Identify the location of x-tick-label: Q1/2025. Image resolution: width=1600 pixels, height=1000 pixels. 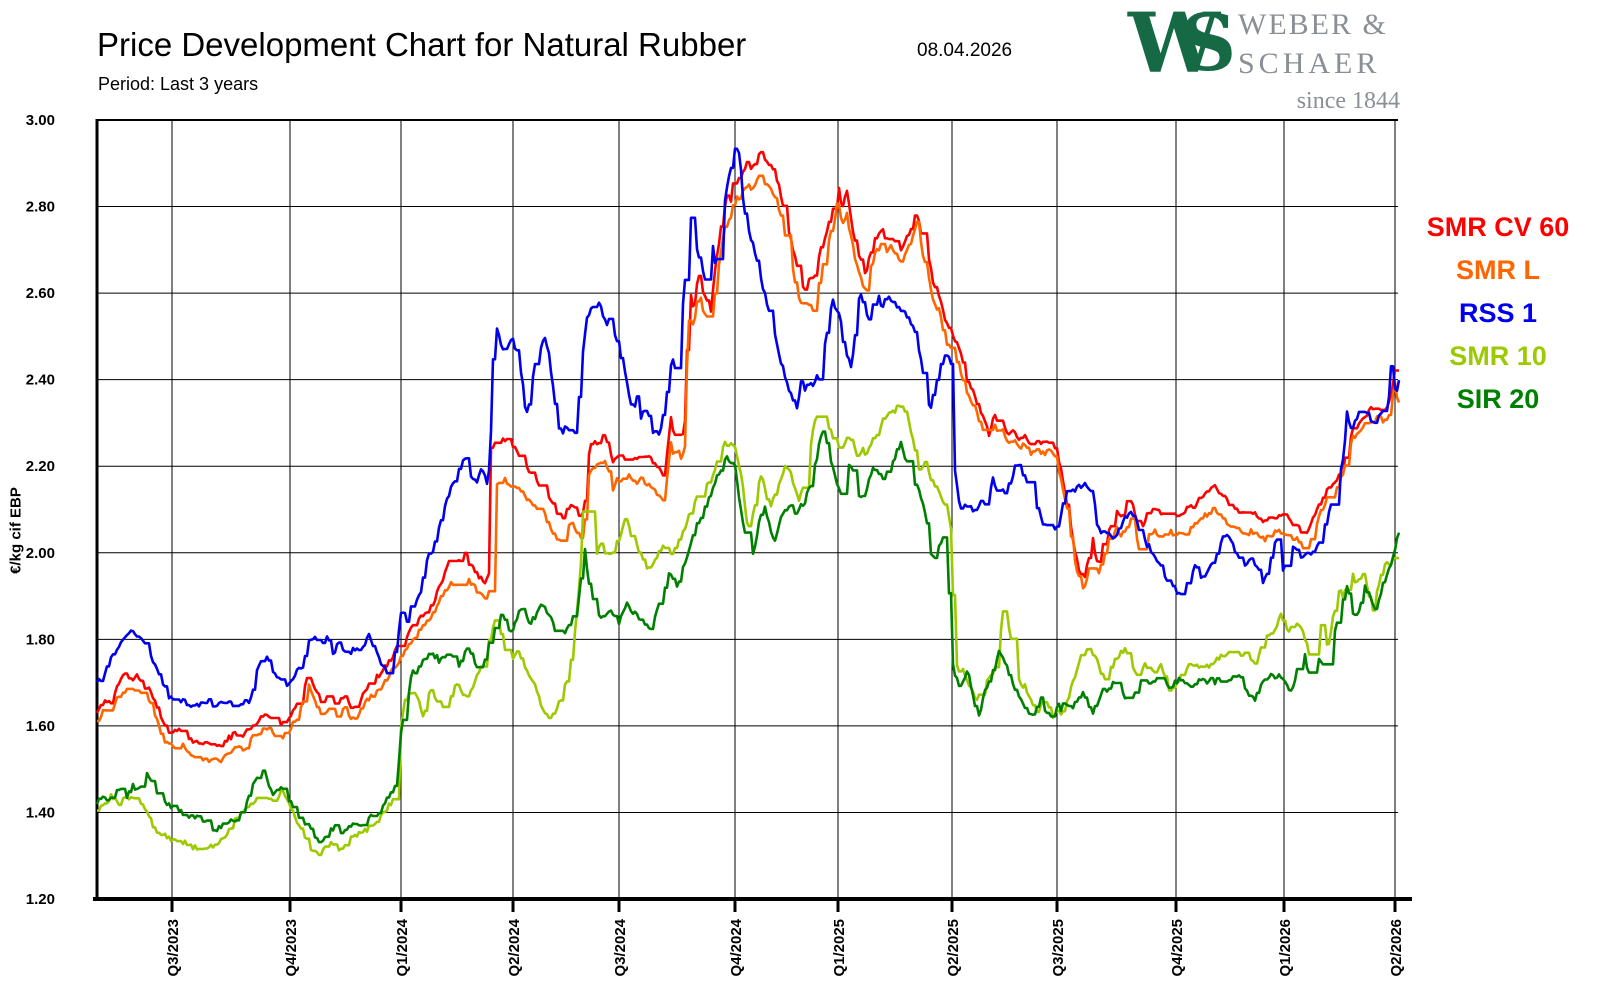
(839, 948).